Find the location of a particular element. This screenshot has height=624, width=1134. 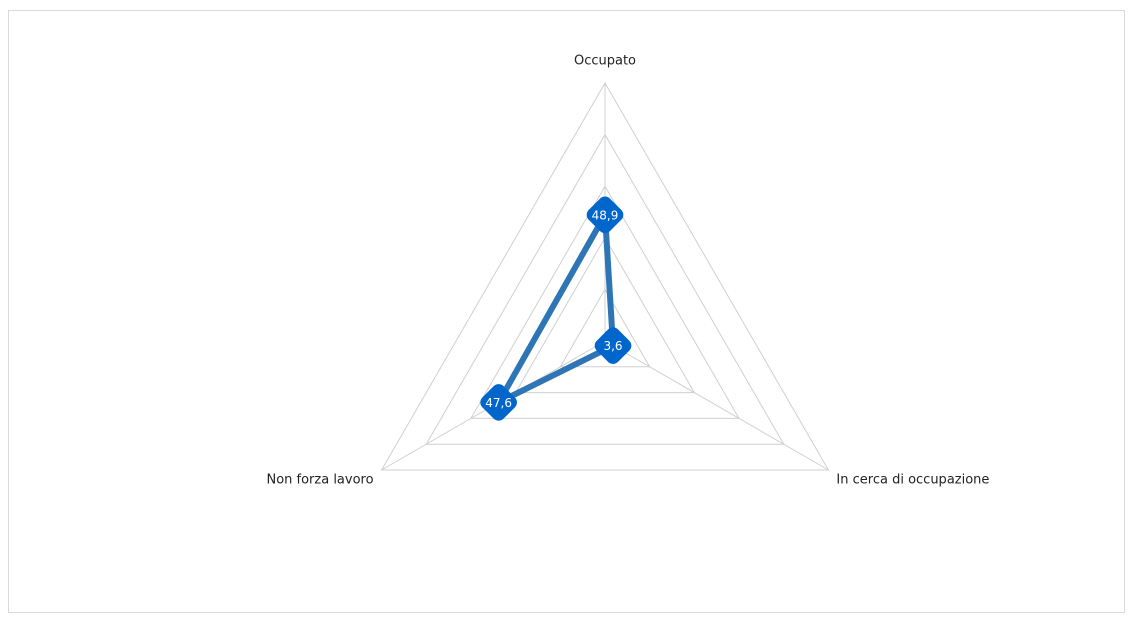

category-label: Occupato is located at coordinates (605, 61).